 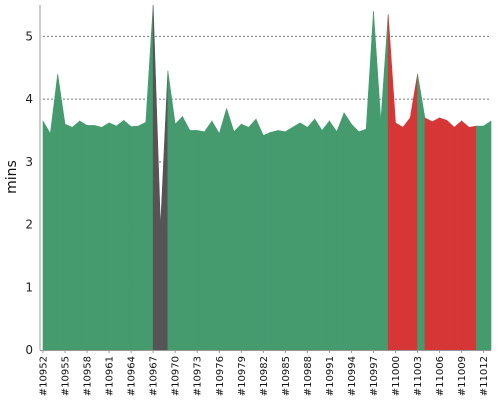 I want to click on build-10980-segment, so click(x=252, y=234).